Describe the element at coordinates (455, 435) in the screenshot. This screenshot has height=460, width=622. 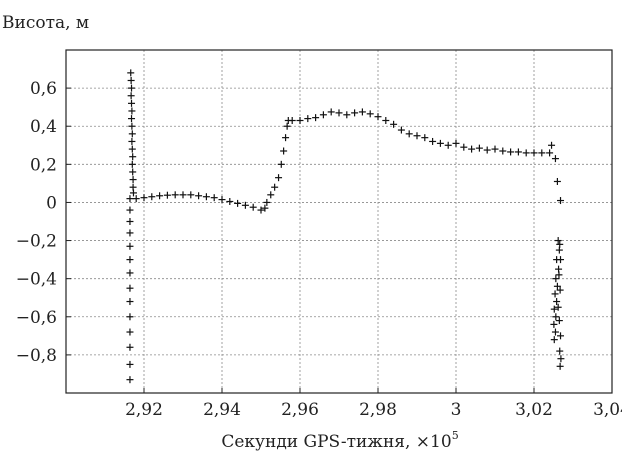
I see `x-axis-title-exponent: 5` at that location.